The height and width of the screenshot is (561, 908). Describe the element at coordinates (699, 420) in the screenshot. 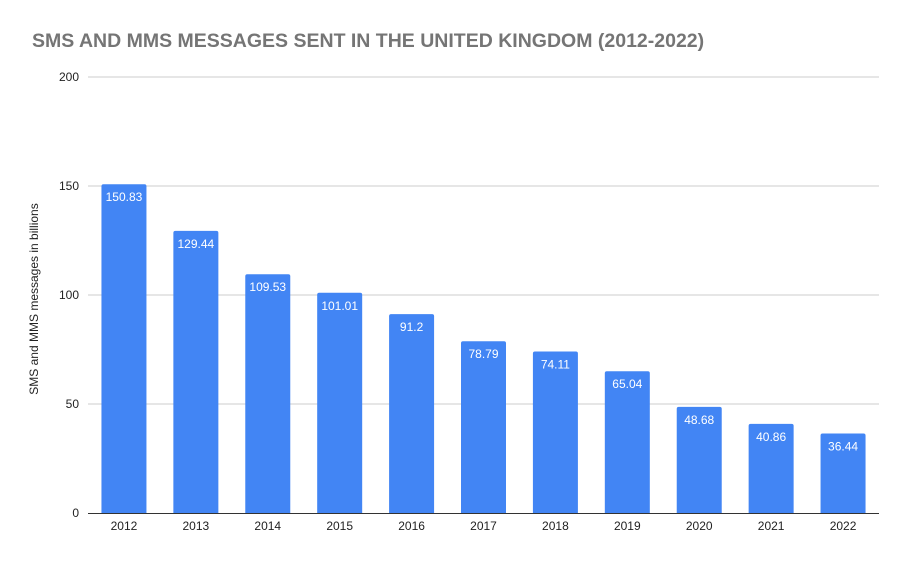

I see `data-label: 48.68` at that location.